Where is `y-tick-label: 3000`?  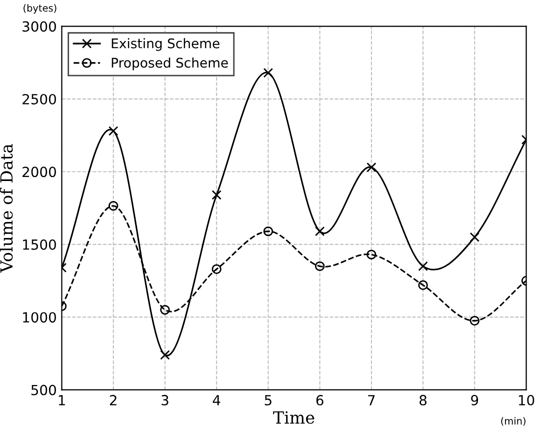 y-tick-label: 3000 is located at coordinates (39, 26).